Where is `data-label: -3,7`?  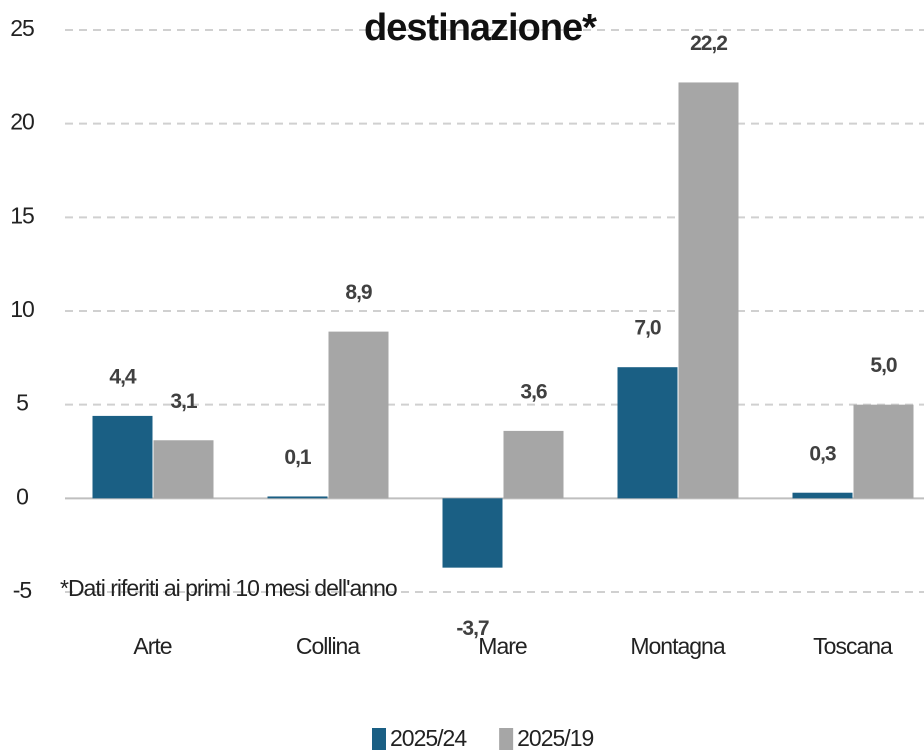 data-label: -3,7 is located at coordinates (472, 628).